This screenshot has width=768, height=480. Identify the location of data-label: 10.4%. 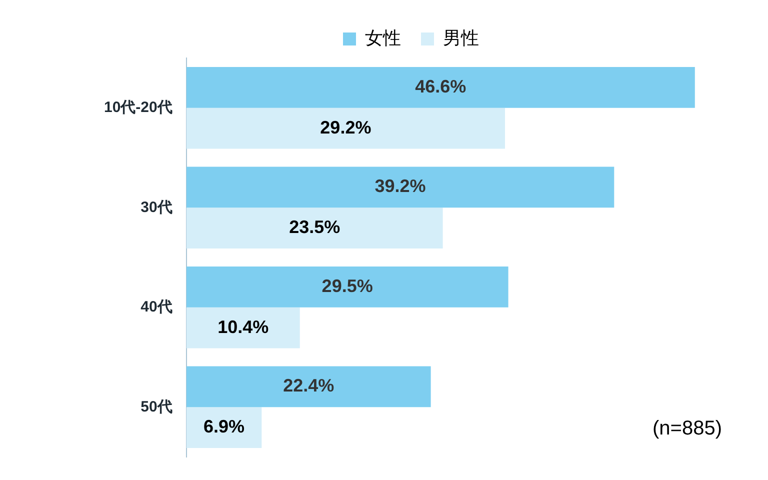
(243, 326).